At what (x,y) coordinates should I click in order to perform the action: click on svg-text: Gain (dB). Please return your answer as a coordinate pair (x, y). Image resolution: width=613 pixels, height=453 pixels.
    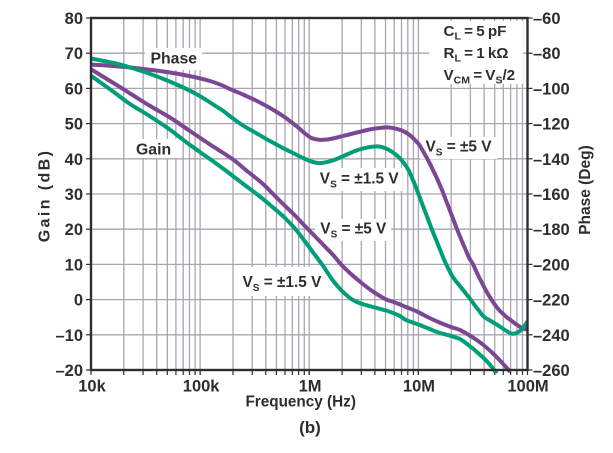
    Looking at the image, I should click on (45, 196).